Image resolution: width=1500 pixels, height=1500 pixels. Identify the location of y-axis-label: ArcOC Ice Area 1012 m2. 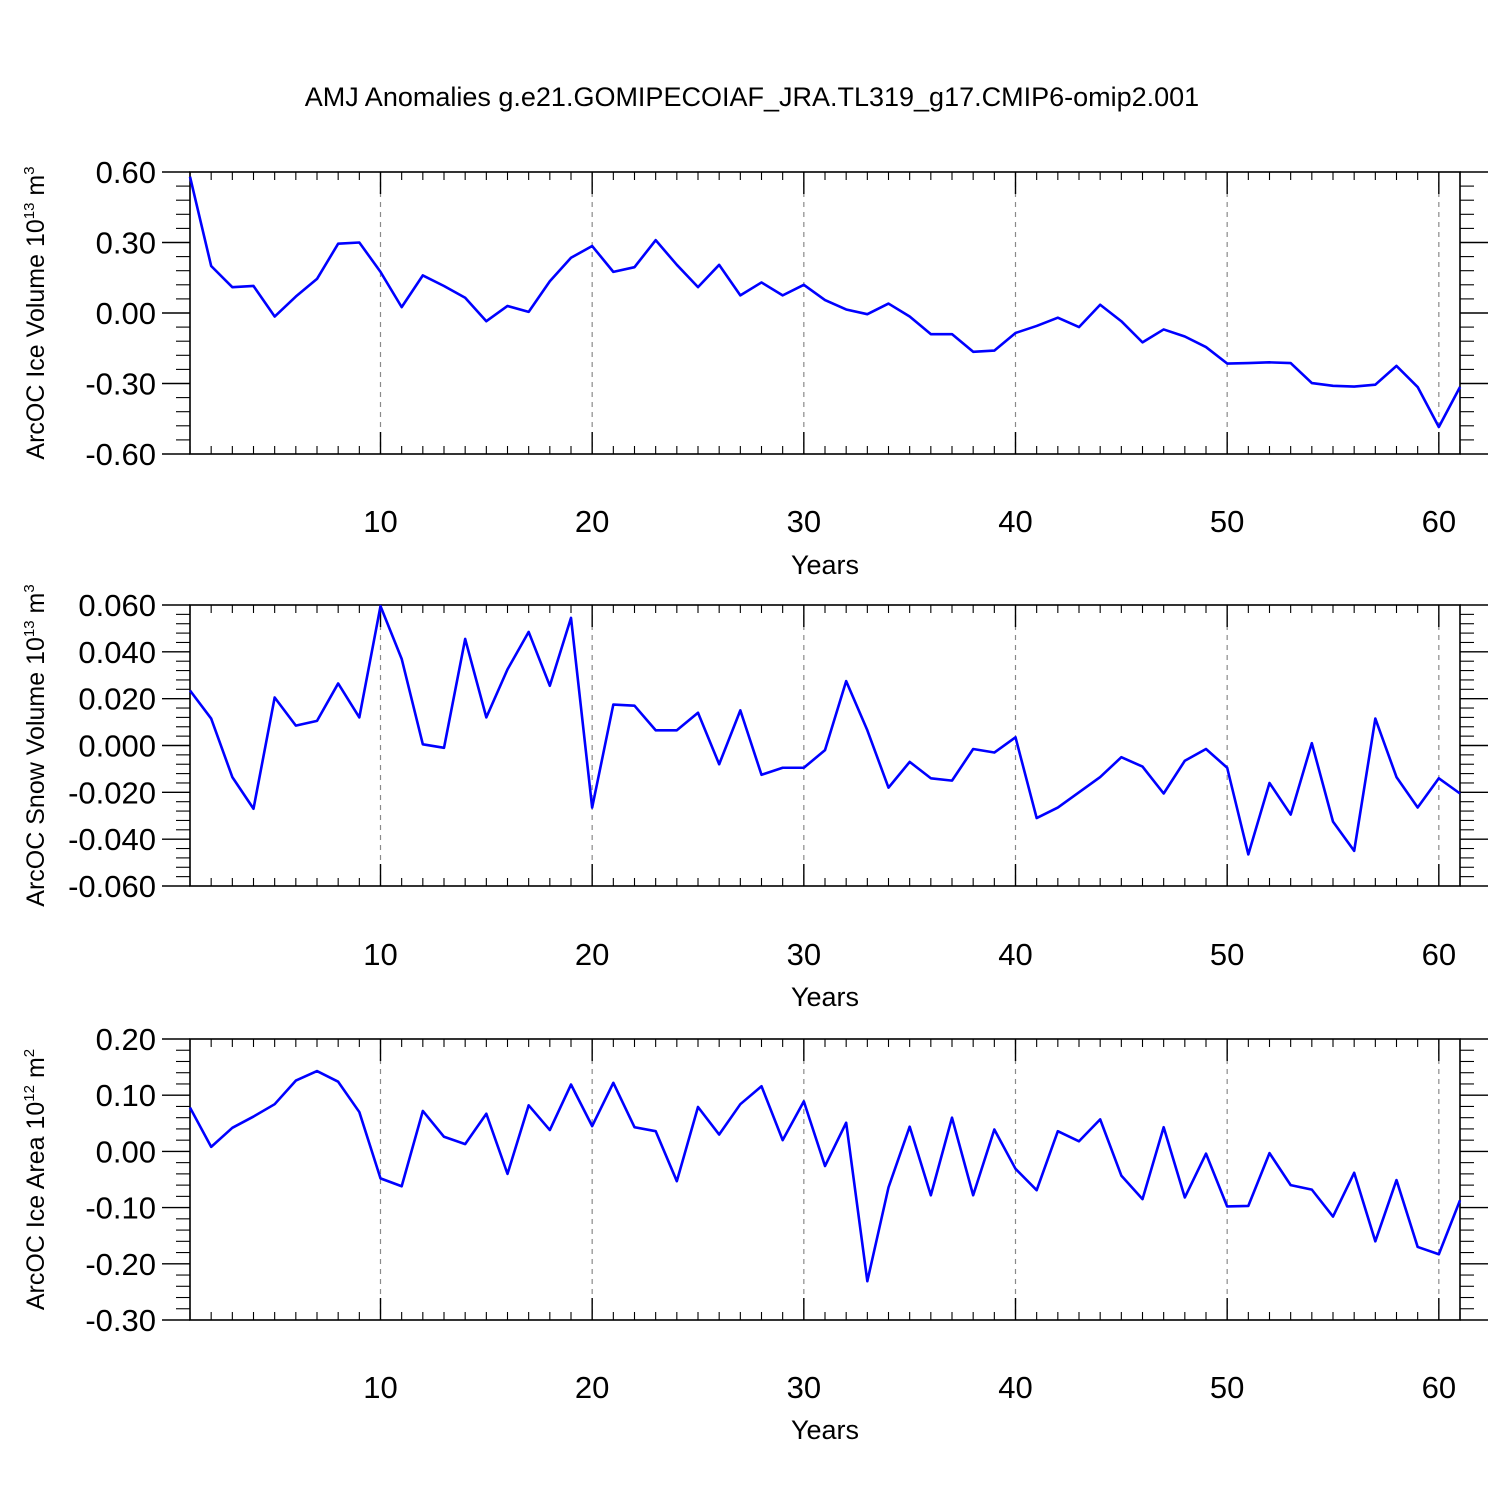
(35, 1179).